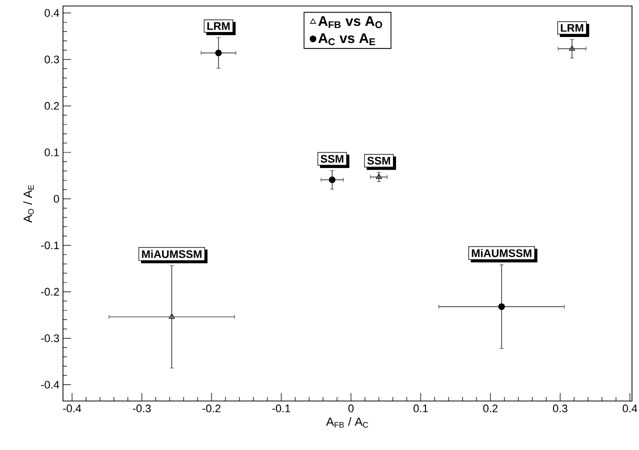 The image size is (639, 450). Describe the element at coordinates (560, 408) in the screenshot. I see `x-tick-label: 0.3` at that location.